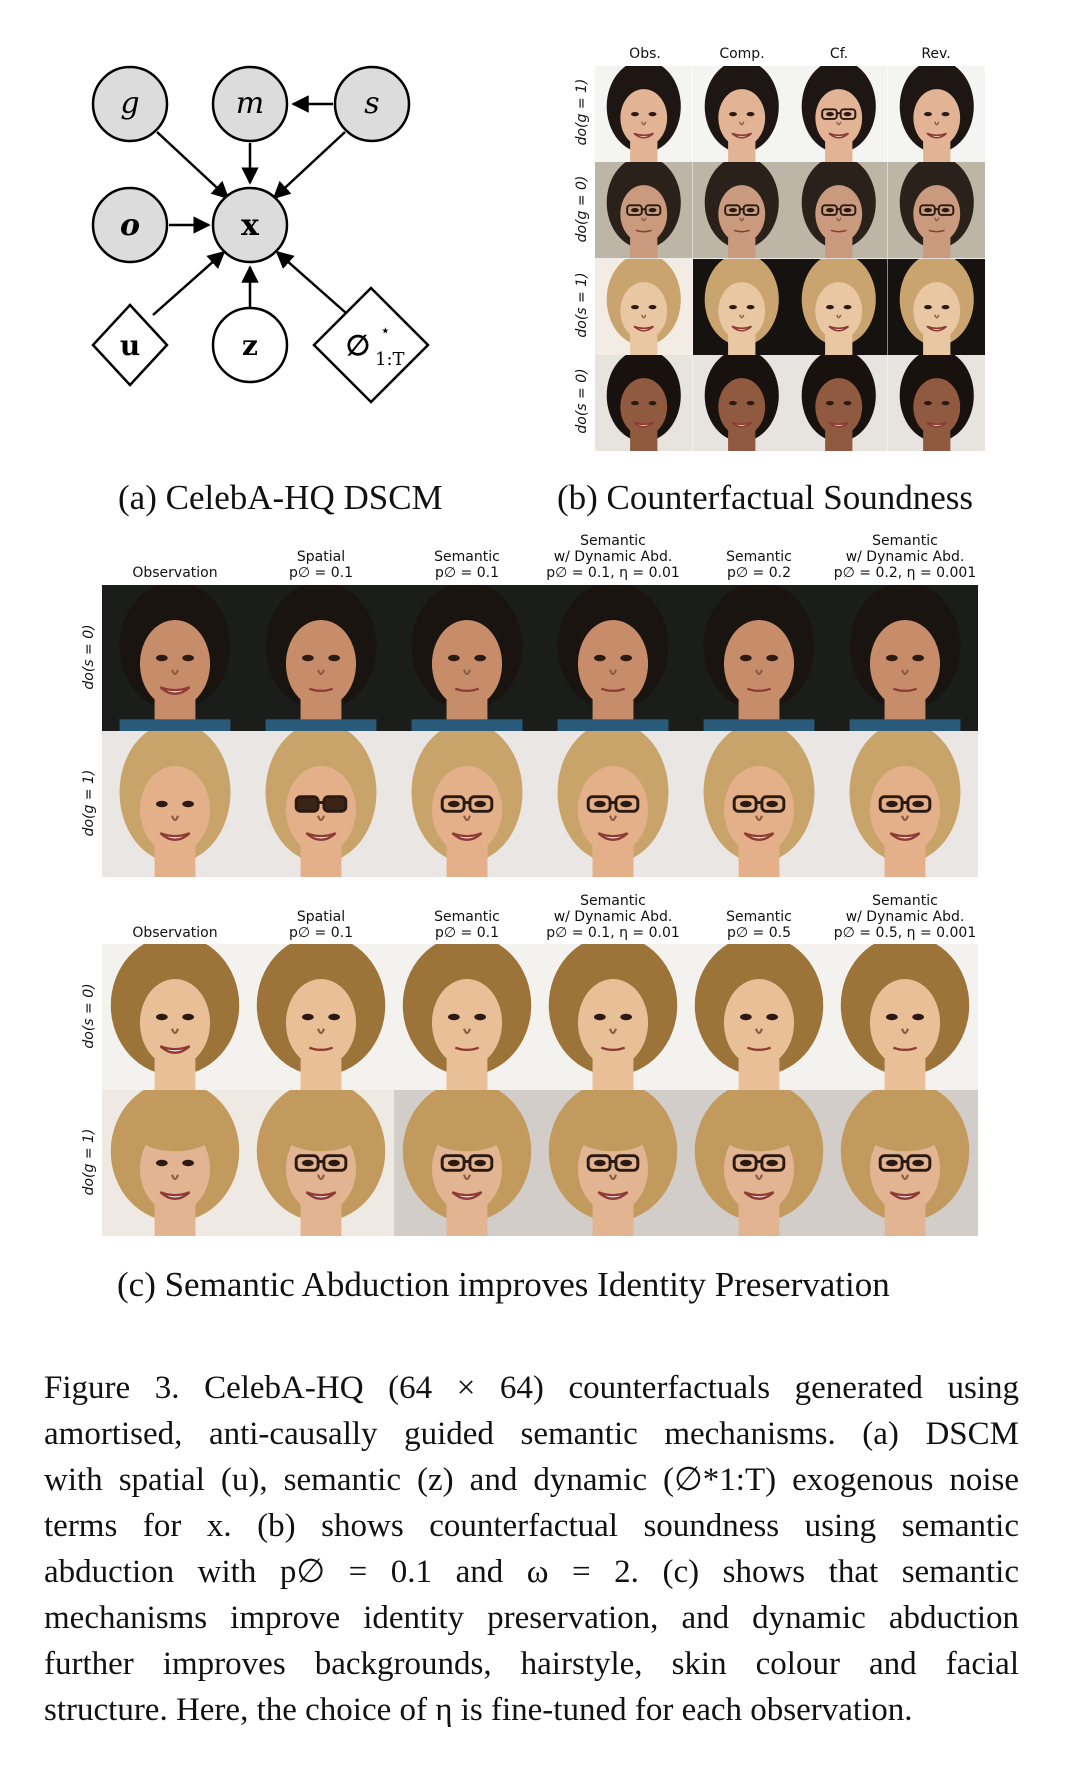 This screenshot has width=1068, height=1770. Describe the element at coordinates (741, 402) in the screenshot. I see `panel-b-photo-r4-c2` at that location.